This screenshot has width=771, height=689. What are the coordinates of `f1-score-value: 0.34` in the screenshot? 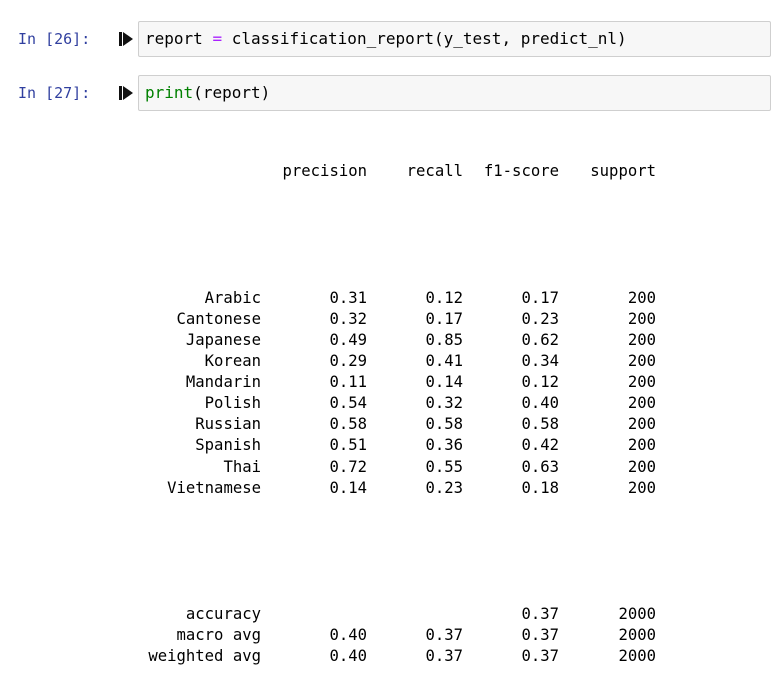 It's located at (540, 361).